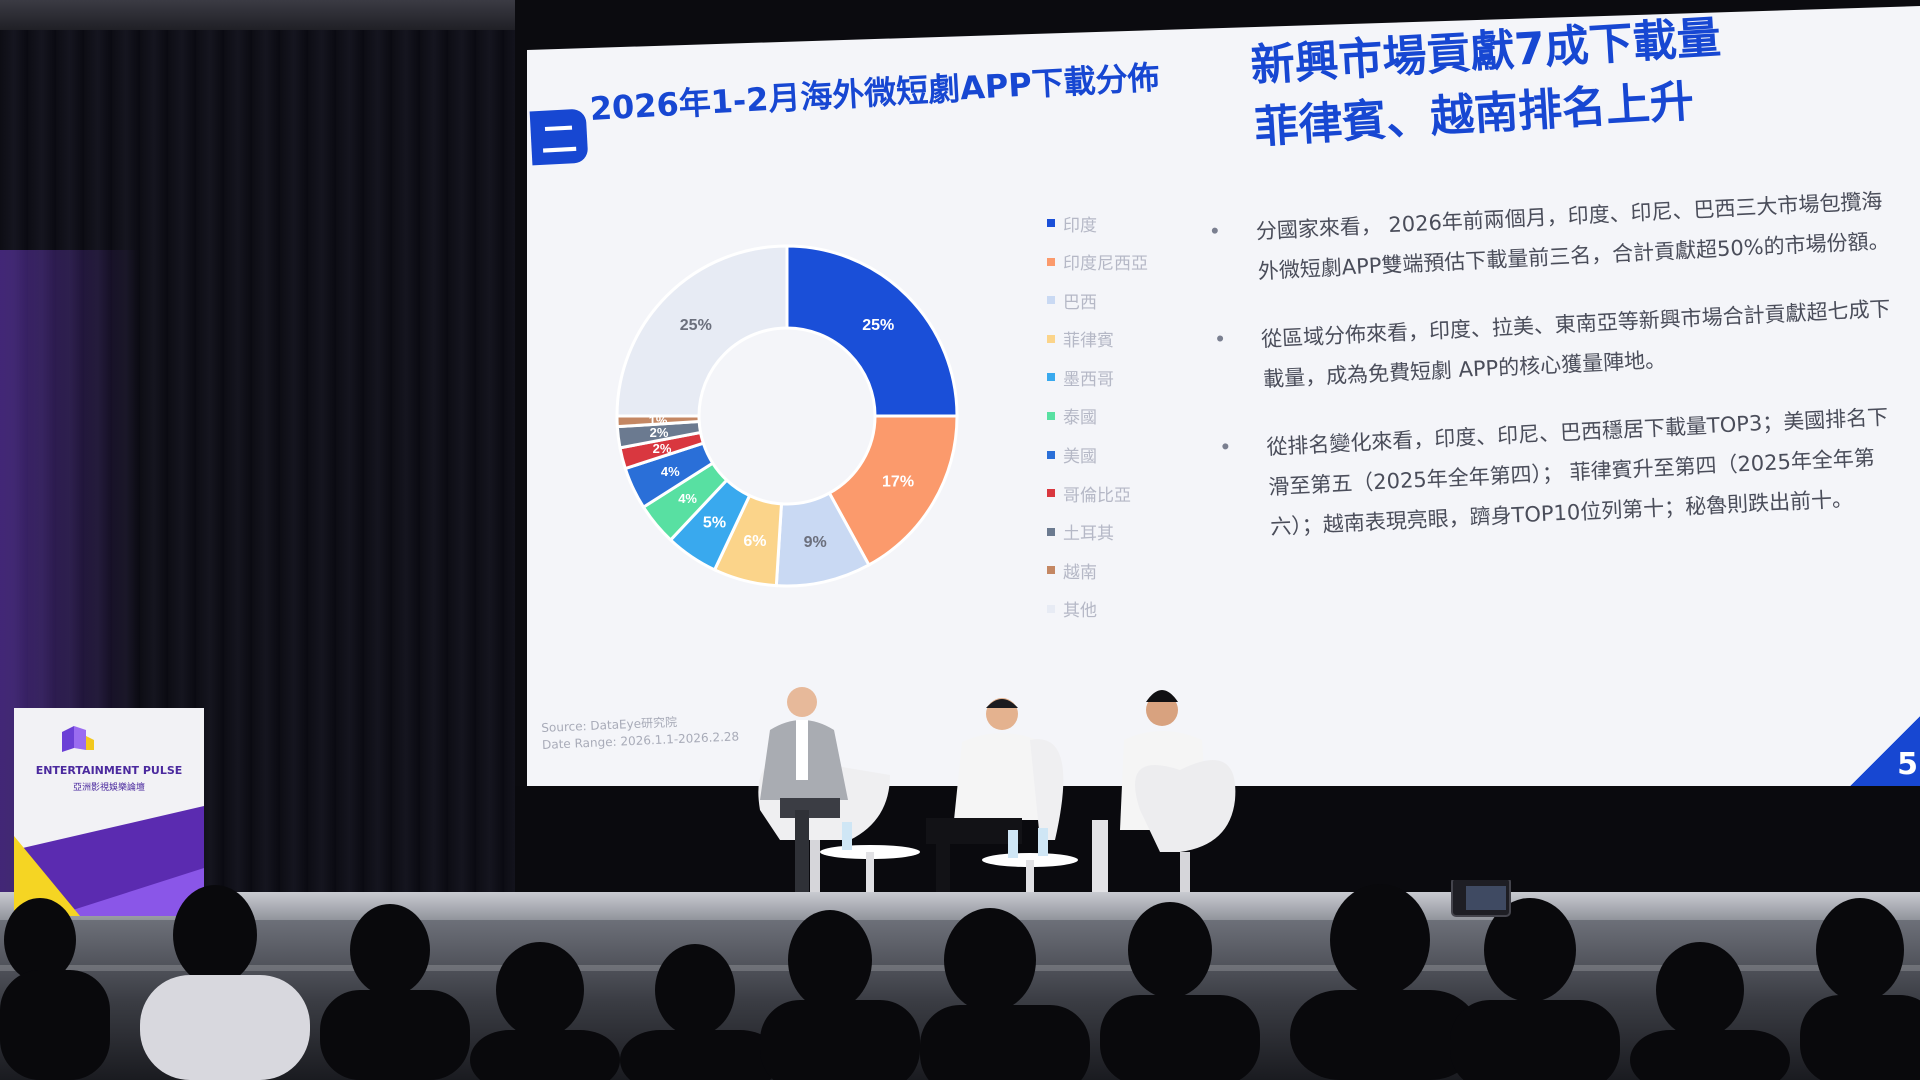 Image resolution: width=1920 pixels, height=1080 pixels. I want to click on legend-item: 哥倫比亞, so click(1122, 493).